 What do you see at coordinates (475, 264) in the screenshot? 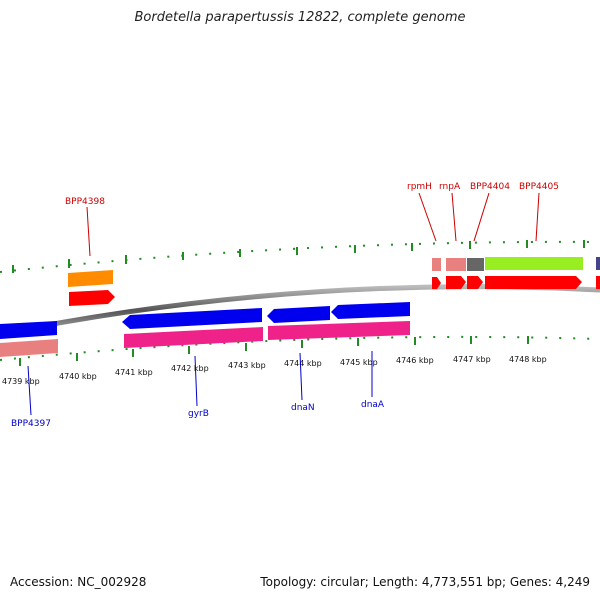
I see `feature-bpp4404-cog` at bounding box center [475, 264].